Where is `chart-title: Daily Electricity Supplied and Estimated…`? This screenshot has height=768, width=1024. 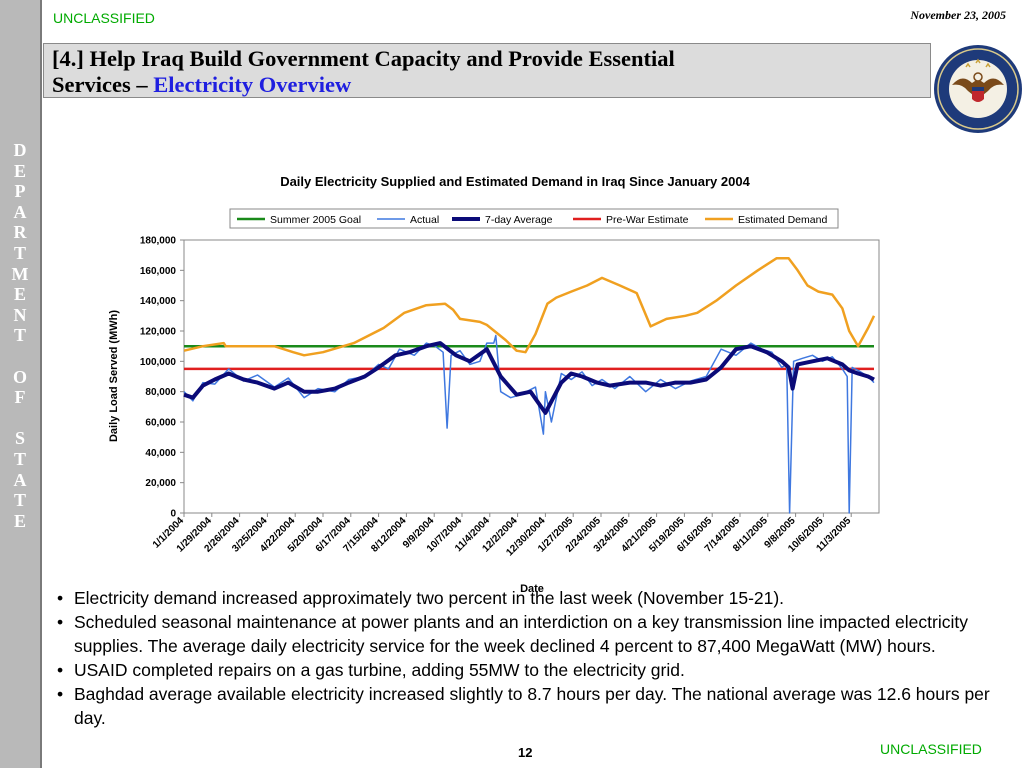 chart-title: Daily Electricity Supplied and Estimated… is located at coordinates (515, 181).